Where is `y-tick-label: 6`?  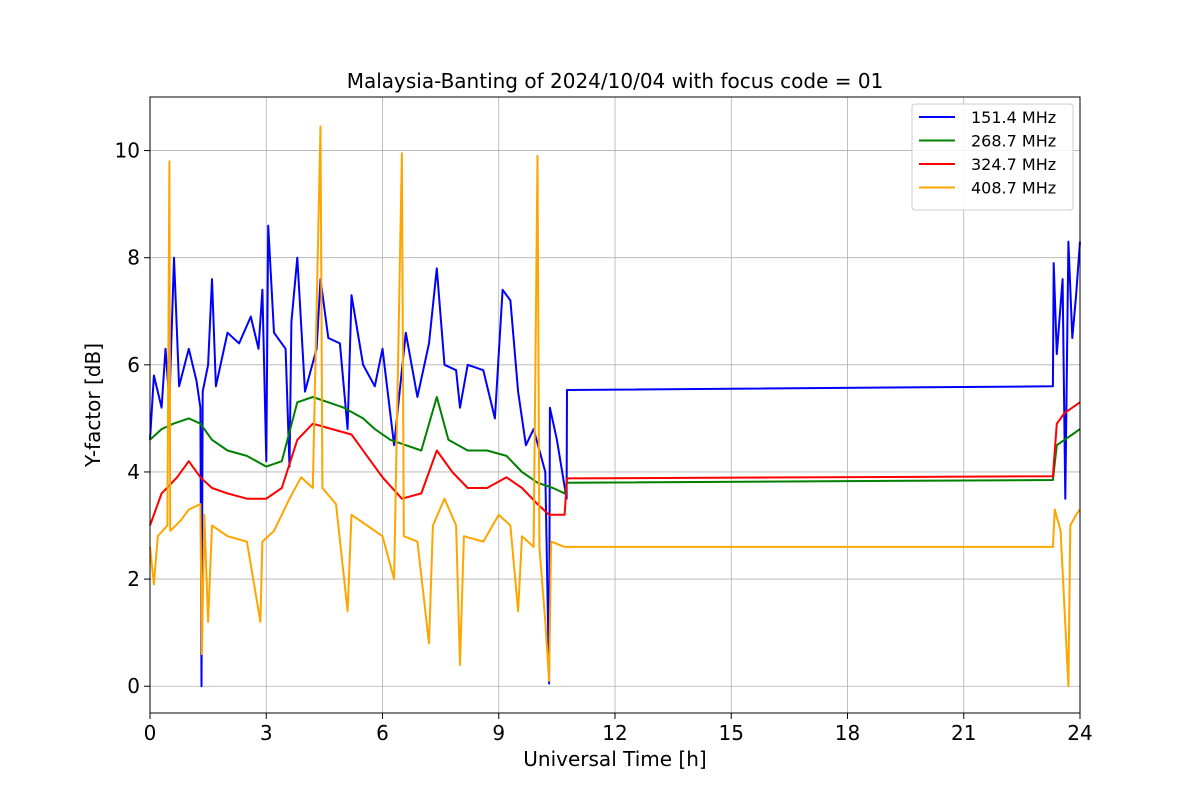
y-tick-label: 6 is located at coordinates (133, 365).